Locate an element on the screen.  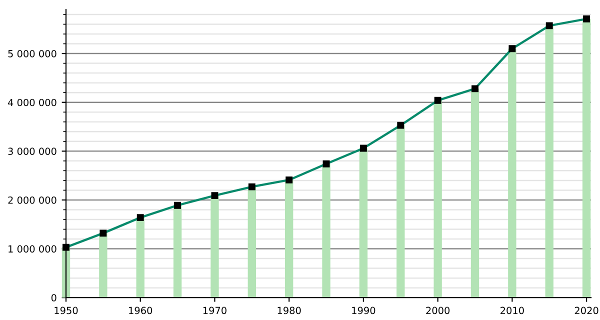
x-tick-label: 1960 is located at coordinates (140, 310).